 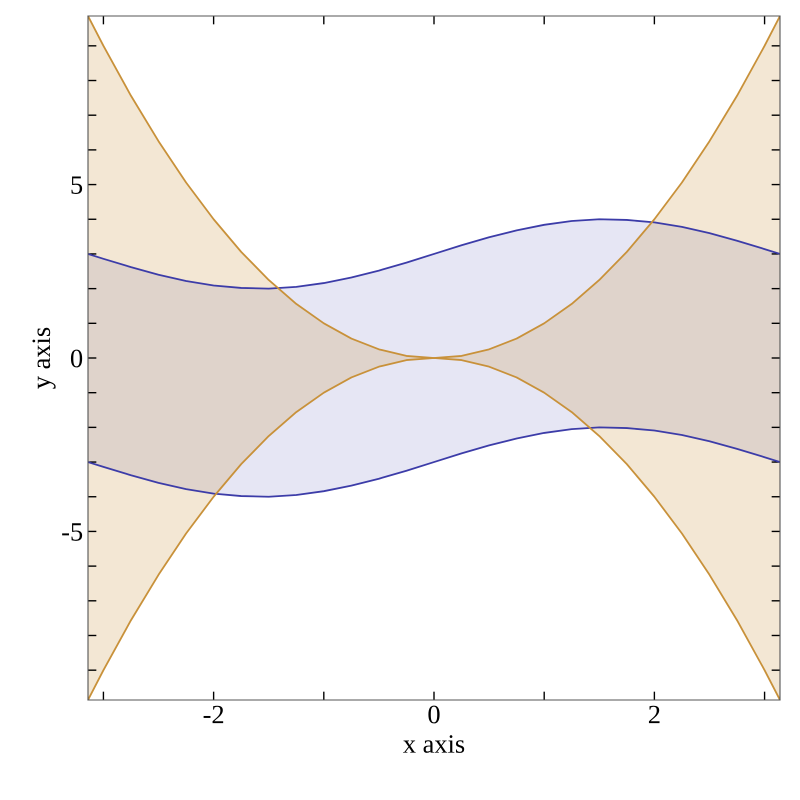 I want to click on y-axis-title: y axis, so click(x=44, y=358).